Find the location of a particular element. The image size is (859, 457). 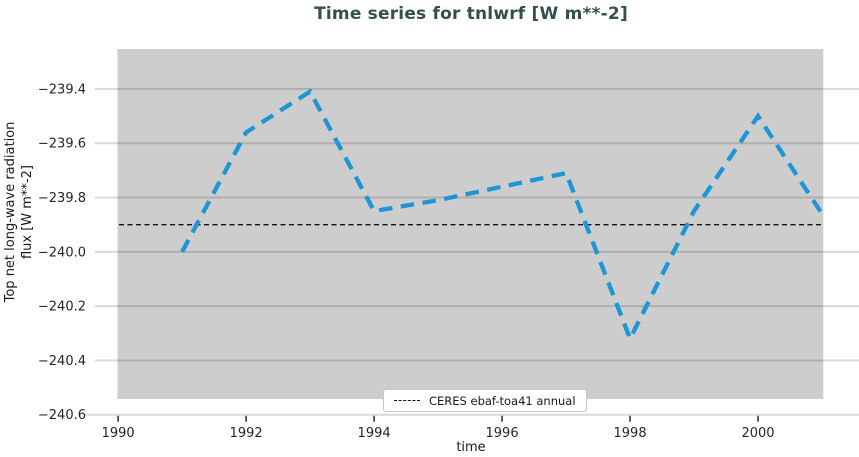

x-tick-label: 1996 is located at coordinates (502, 433).